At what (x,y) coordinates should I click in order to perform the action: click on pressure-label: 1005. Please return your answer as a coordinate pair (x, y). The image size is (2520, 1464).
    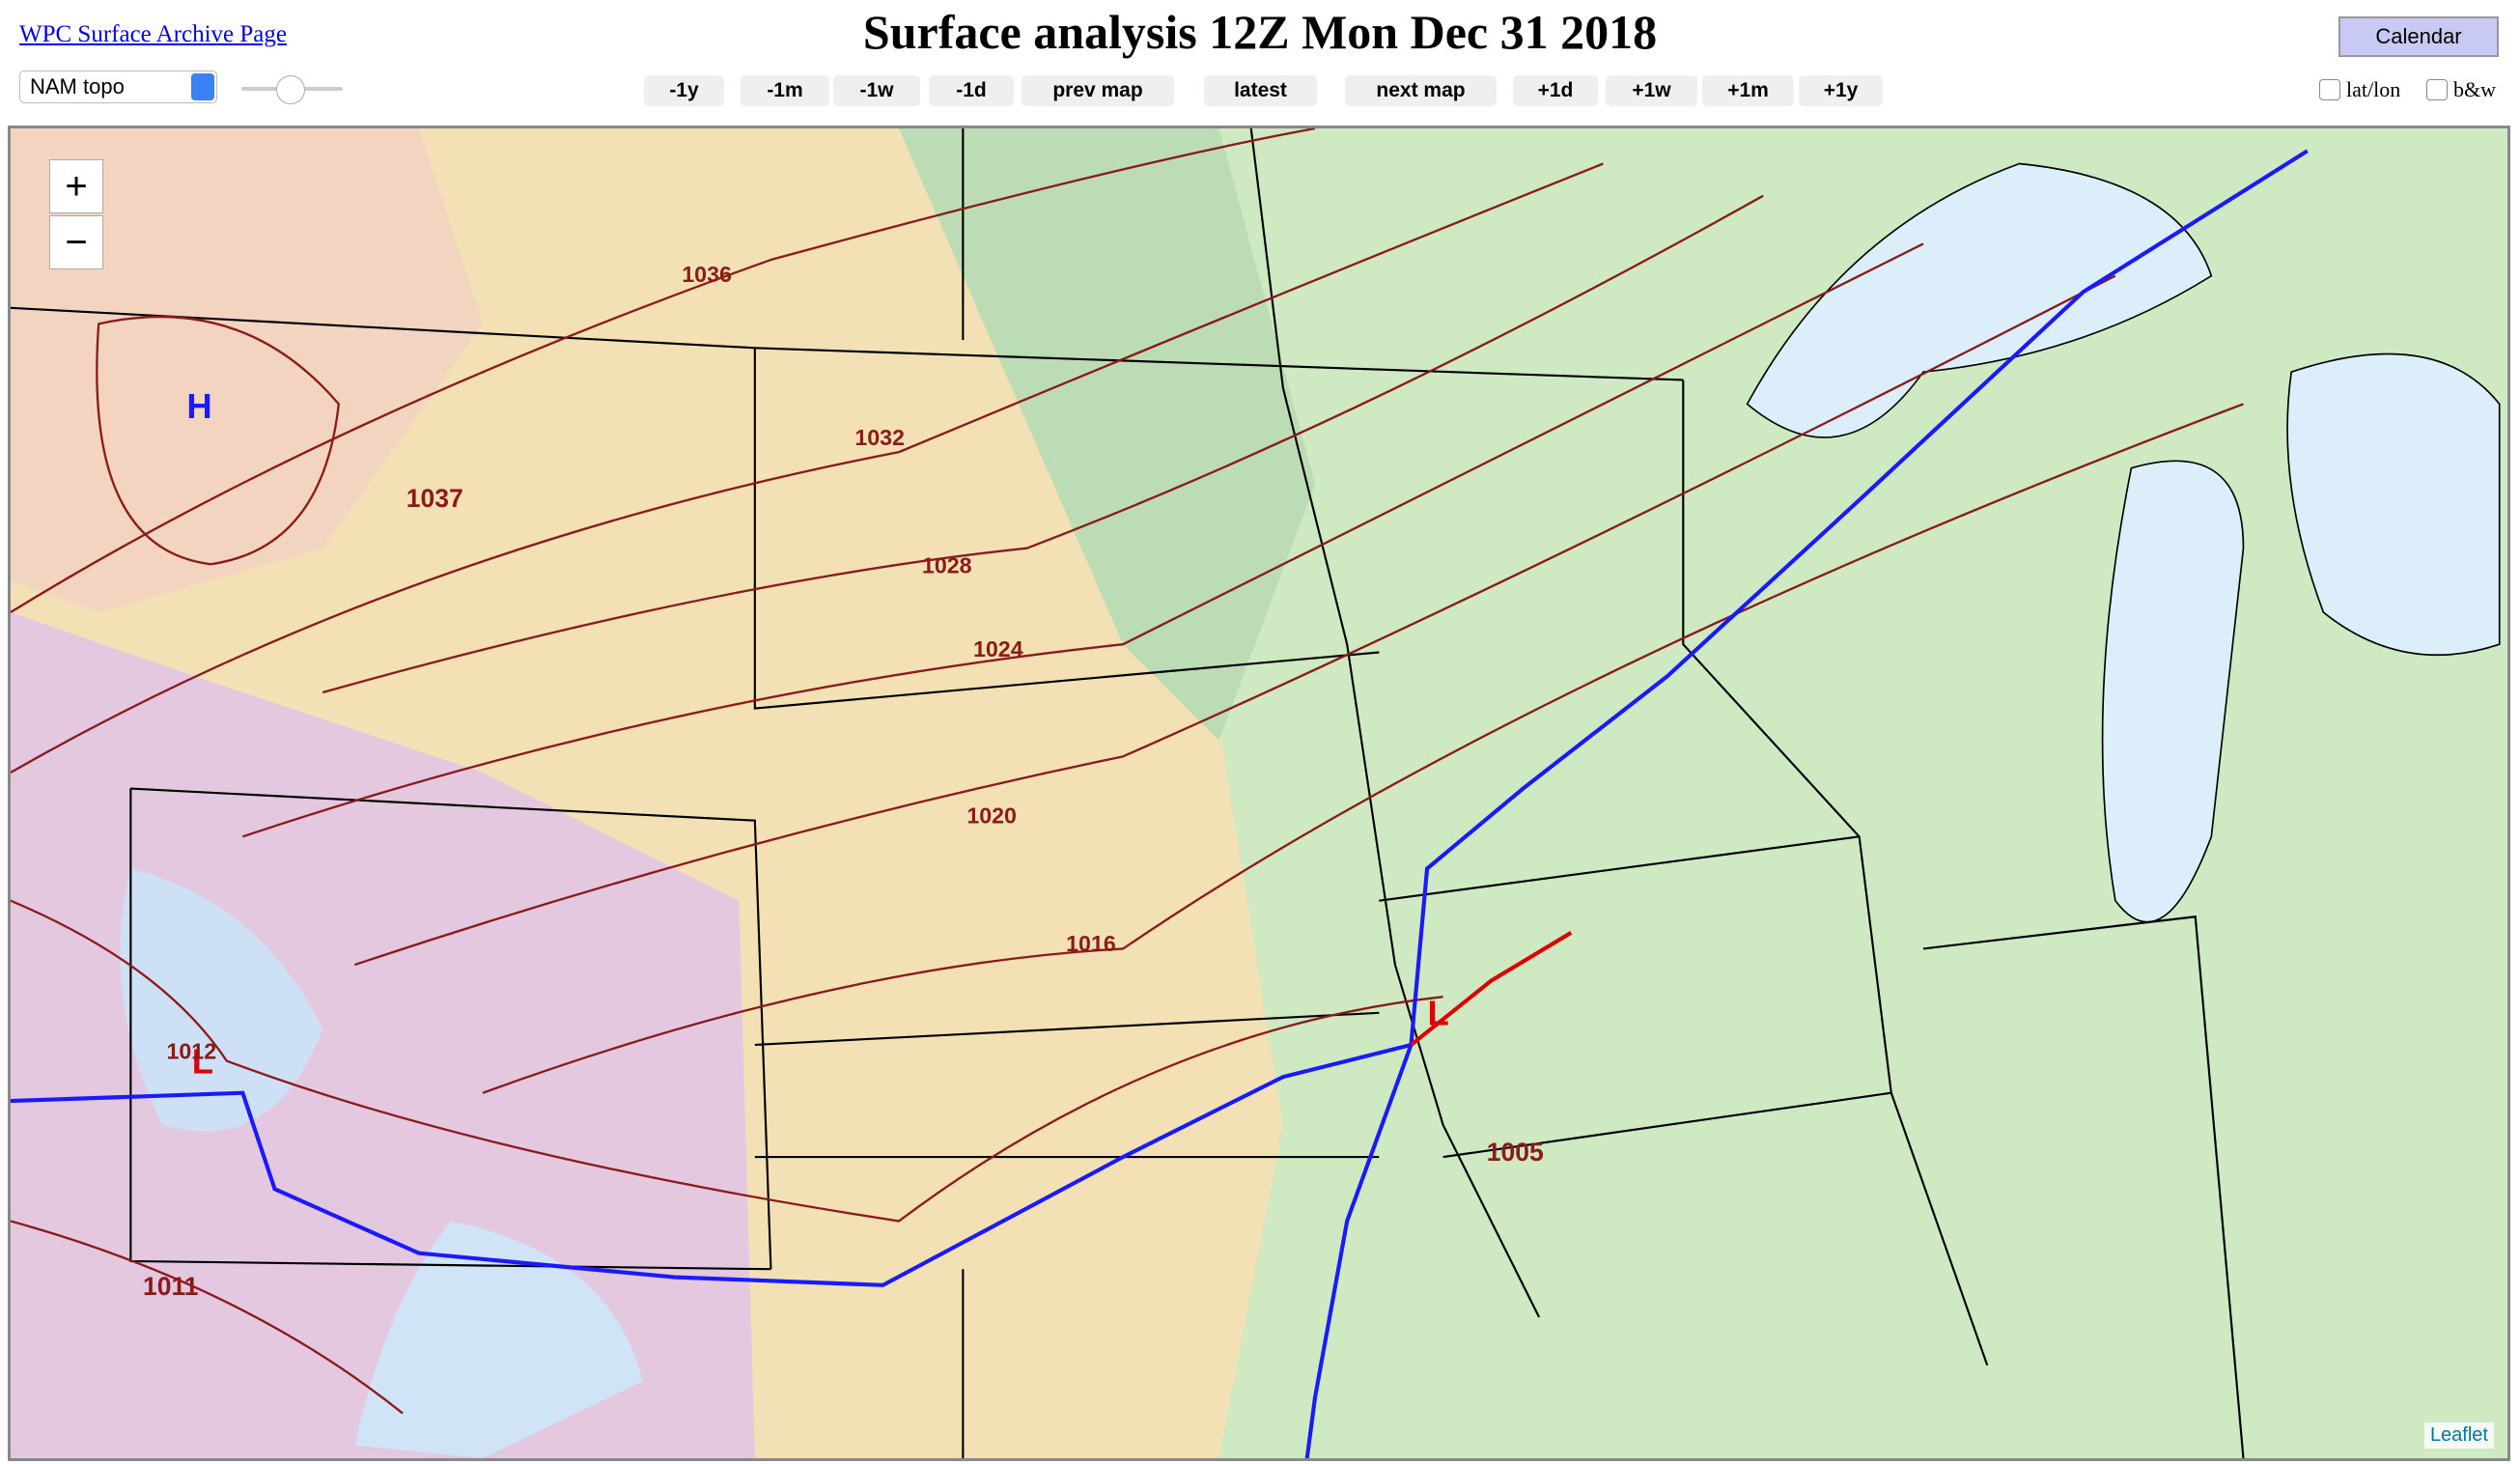
    Looking at the image, I should click on (1516, 1152).